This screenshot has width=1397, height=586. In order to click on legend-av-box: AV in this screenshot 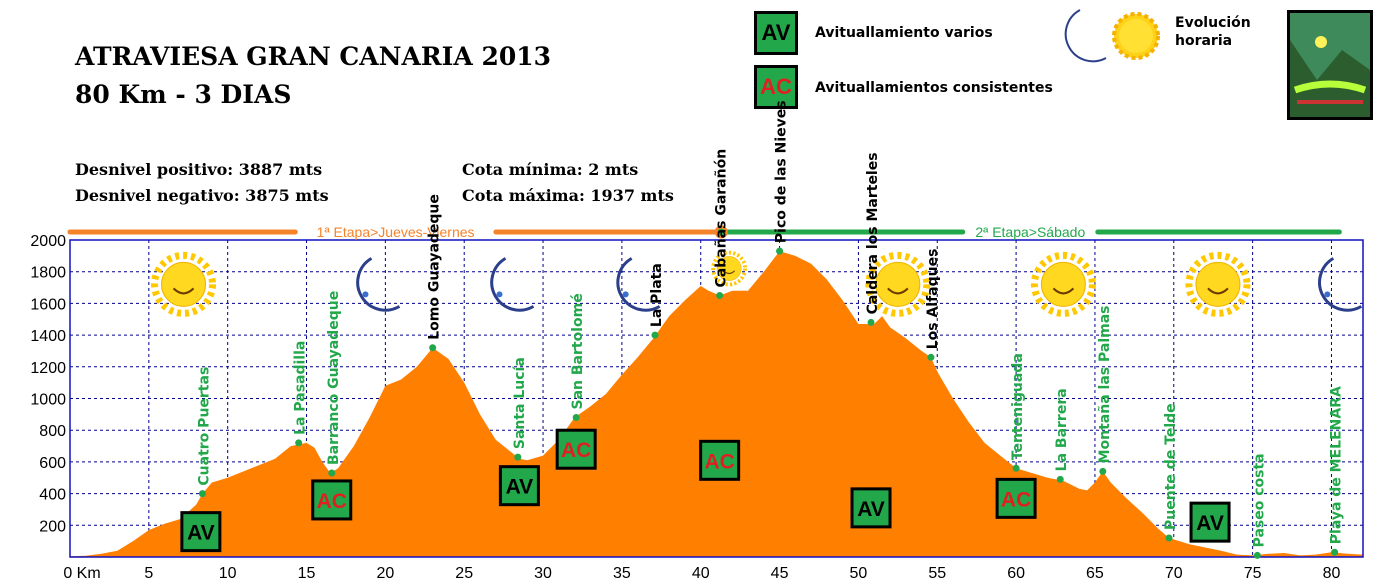, I will do `click(776, 33)`.